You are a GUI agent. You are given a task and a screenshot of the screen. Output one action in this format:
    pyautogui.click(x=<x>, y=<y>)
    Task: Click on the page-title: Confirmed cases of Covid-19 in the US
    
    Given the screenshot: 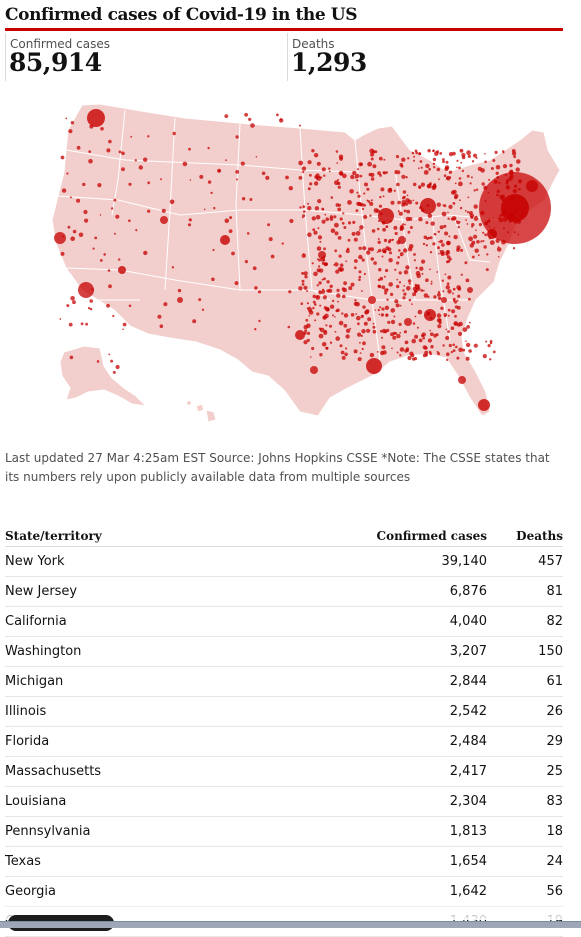 What is the action you would take?
    pyautogui.click(x=181, y=15)
    